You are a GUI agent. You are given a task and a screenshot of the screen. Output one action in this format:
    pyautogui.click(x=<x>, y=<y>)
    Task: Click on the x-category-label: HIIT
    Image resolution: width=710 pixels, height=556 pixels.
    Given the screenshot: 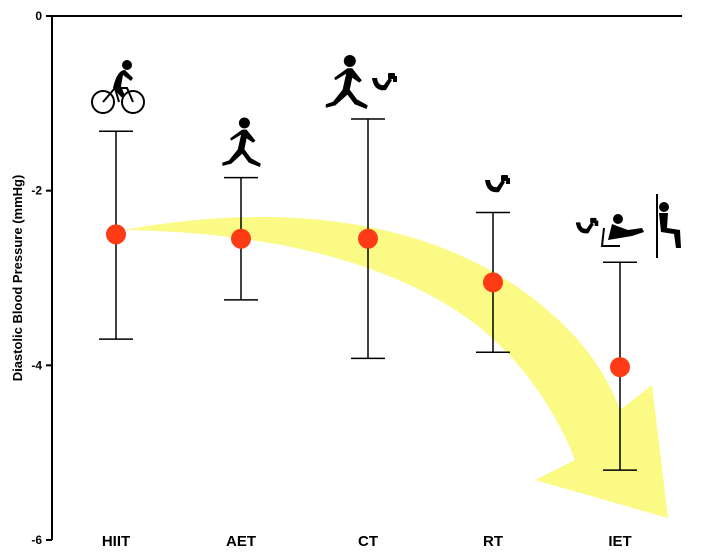 What is the action you would take?
    pyautogui.click(x=116, y=541)
    